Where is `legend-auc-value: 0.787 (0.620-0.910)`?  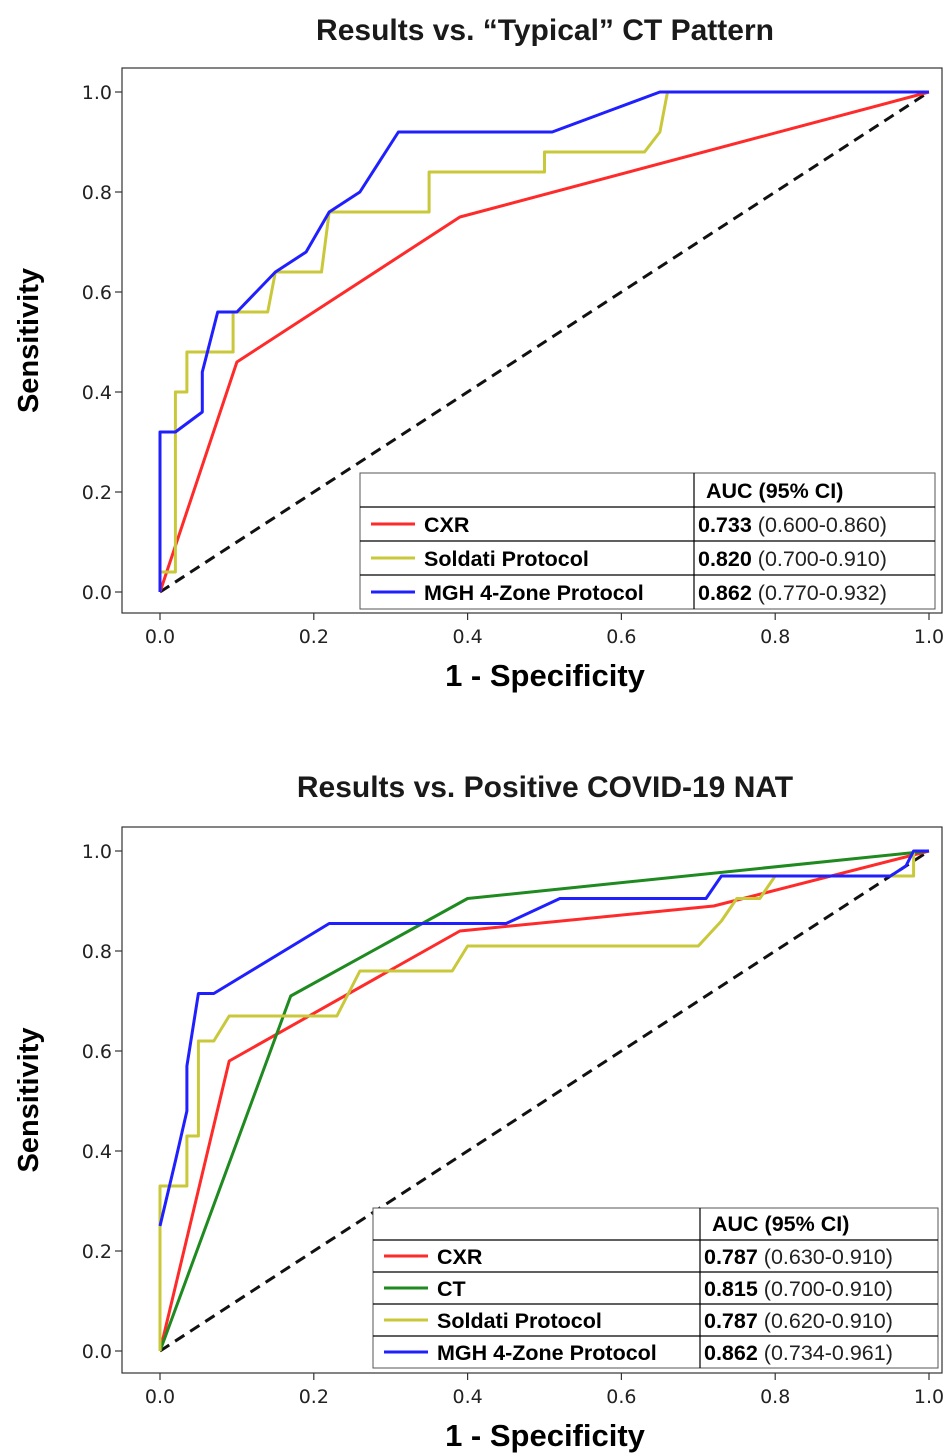 legend-auc-value: 0.787 (0.620-0.910) is located at coordinates (798, 1321).